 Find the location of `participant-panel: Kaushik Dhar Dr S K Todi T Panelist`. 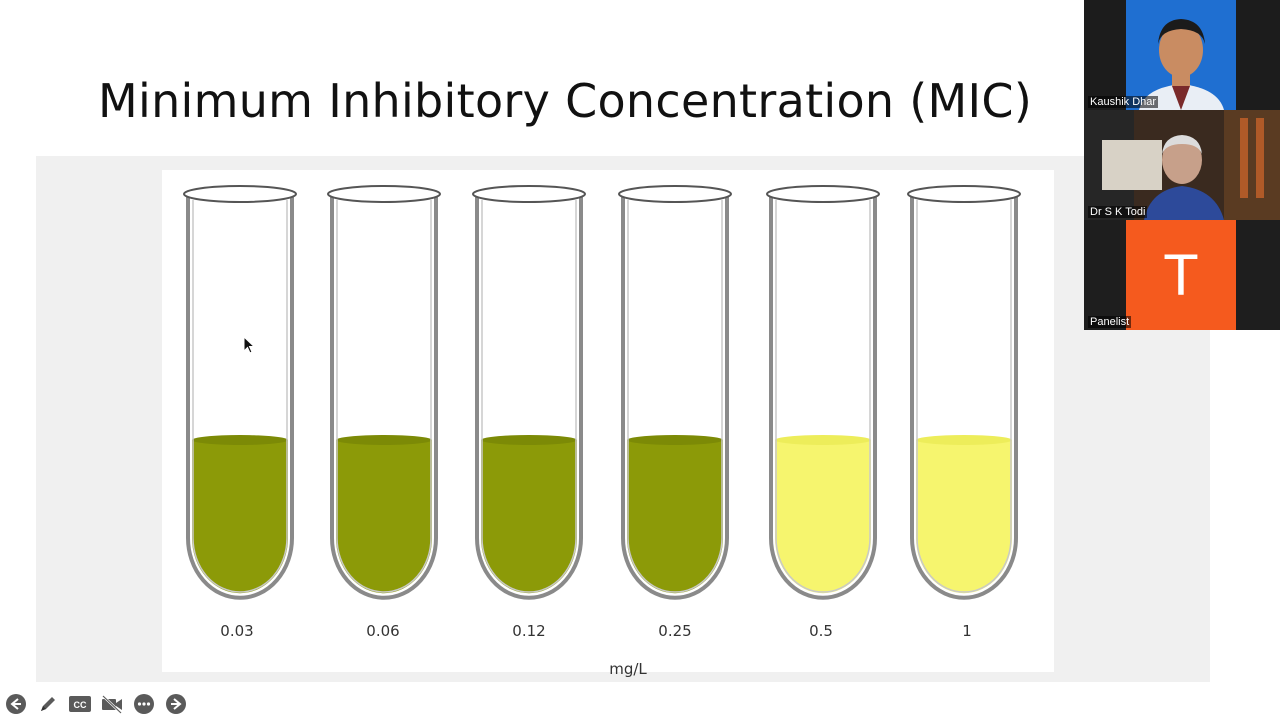

participant-panel: Kaushik Dhar Dr S K Todi T Panelist is located at coordinates (1182, 165).